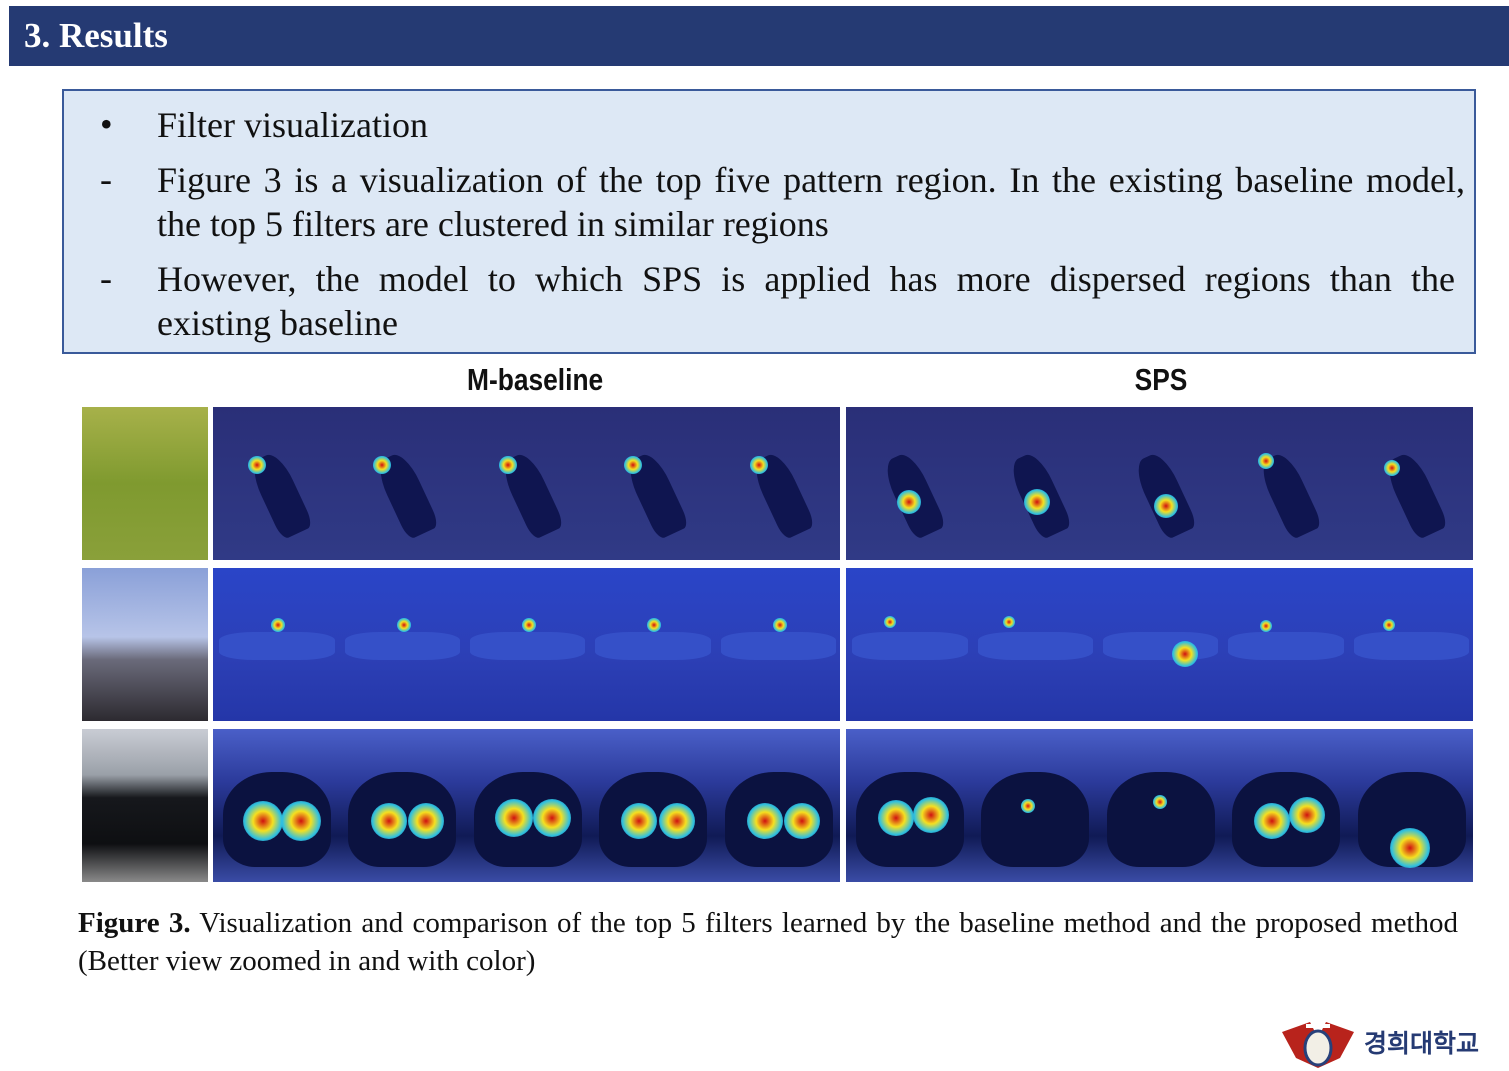  What do you see at coordinates (145, 644) in the screenshot?
I see `original-image-airplane` at bounding box center [145, 644].